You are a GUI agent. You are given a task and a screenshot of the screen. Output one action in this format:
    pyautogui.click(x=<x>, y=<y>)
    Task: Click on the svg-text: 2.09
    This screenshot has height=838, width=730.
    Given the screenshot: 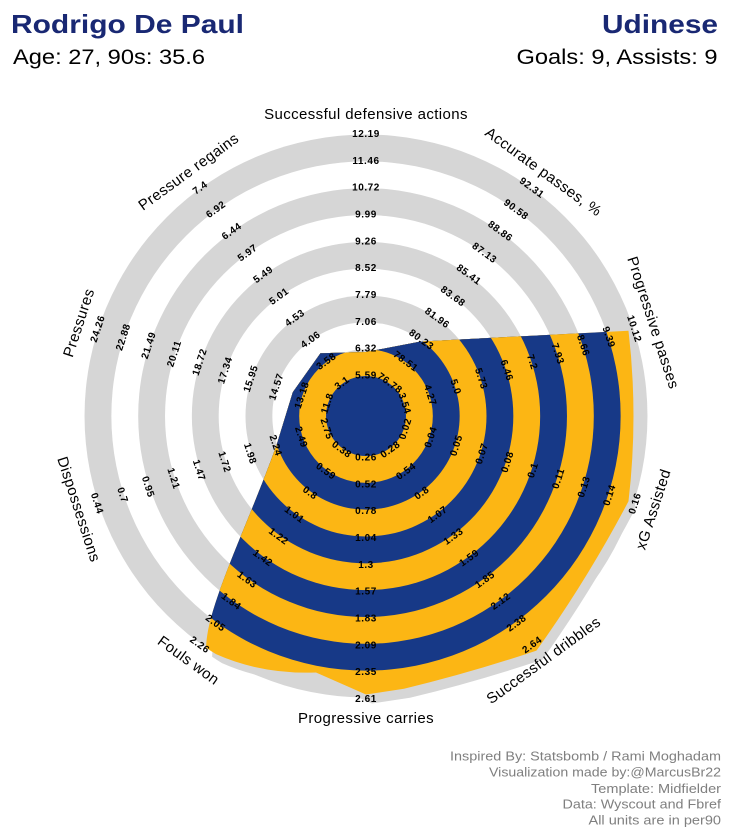 What is the action you would take?
    pyautogui.click(x=366, y=645)
    